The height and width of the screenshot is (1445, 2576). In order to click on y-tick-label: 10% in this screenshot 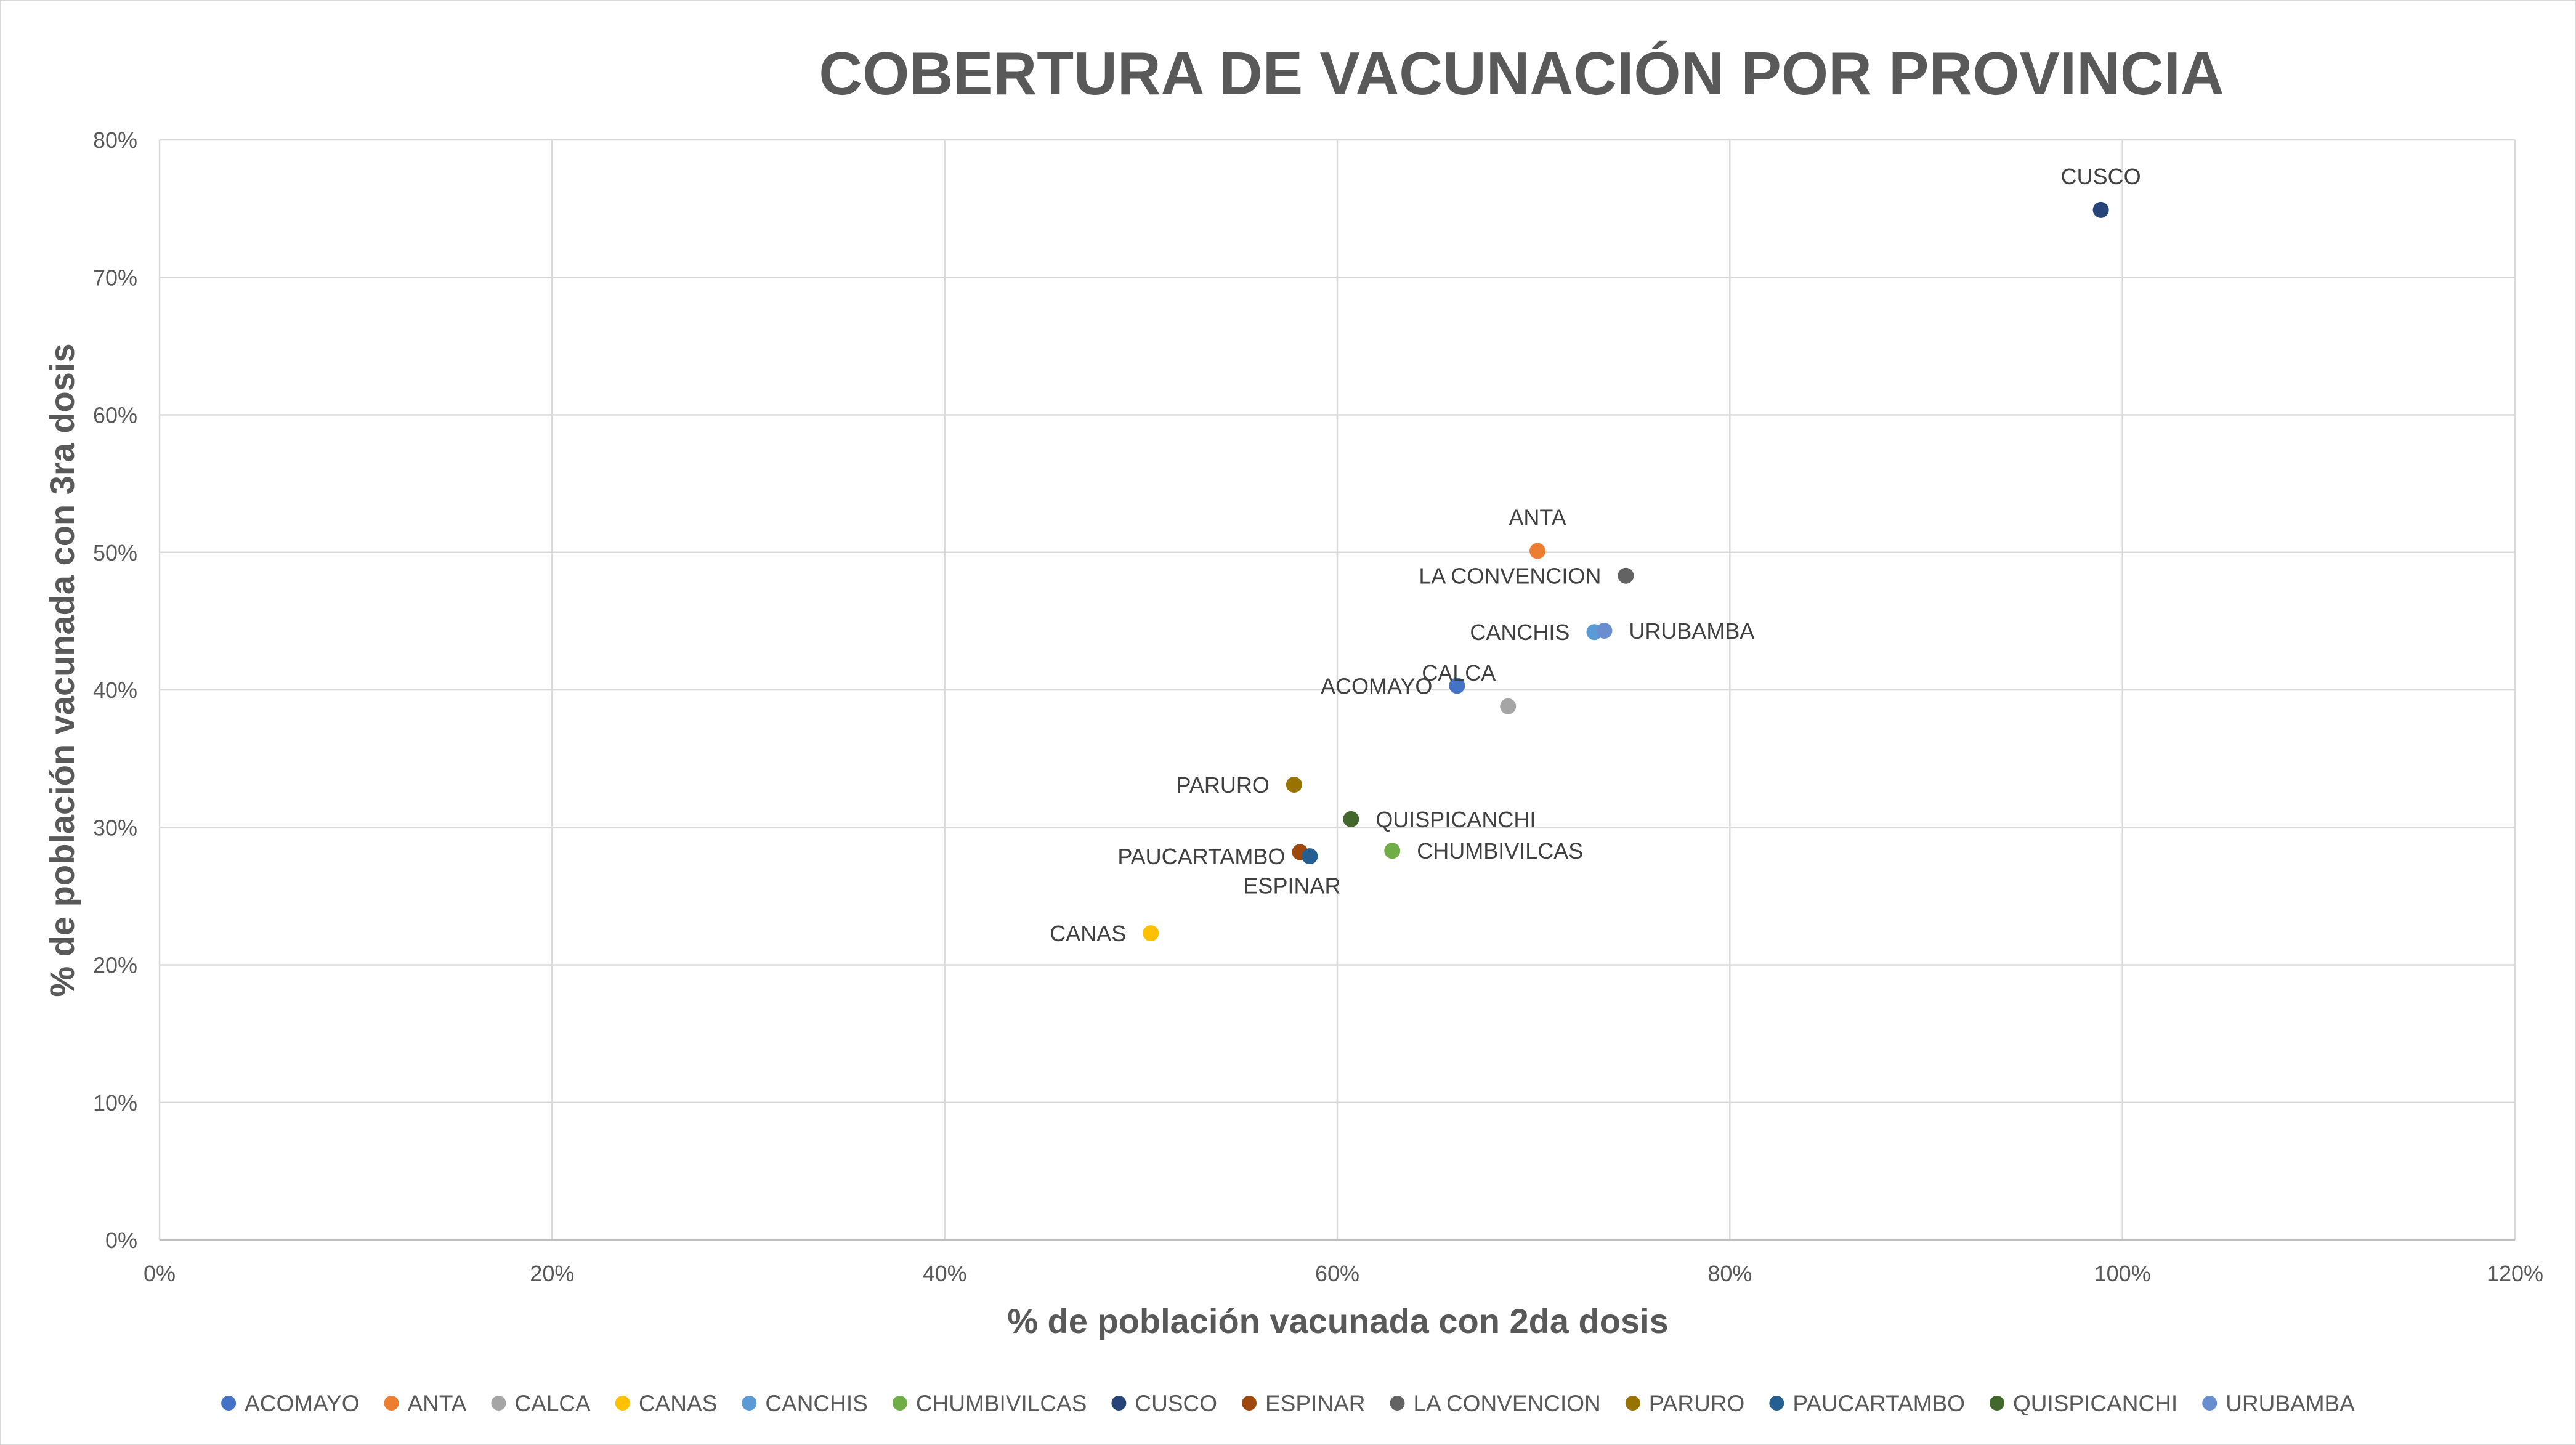, I will do `click(115, 1102)`.